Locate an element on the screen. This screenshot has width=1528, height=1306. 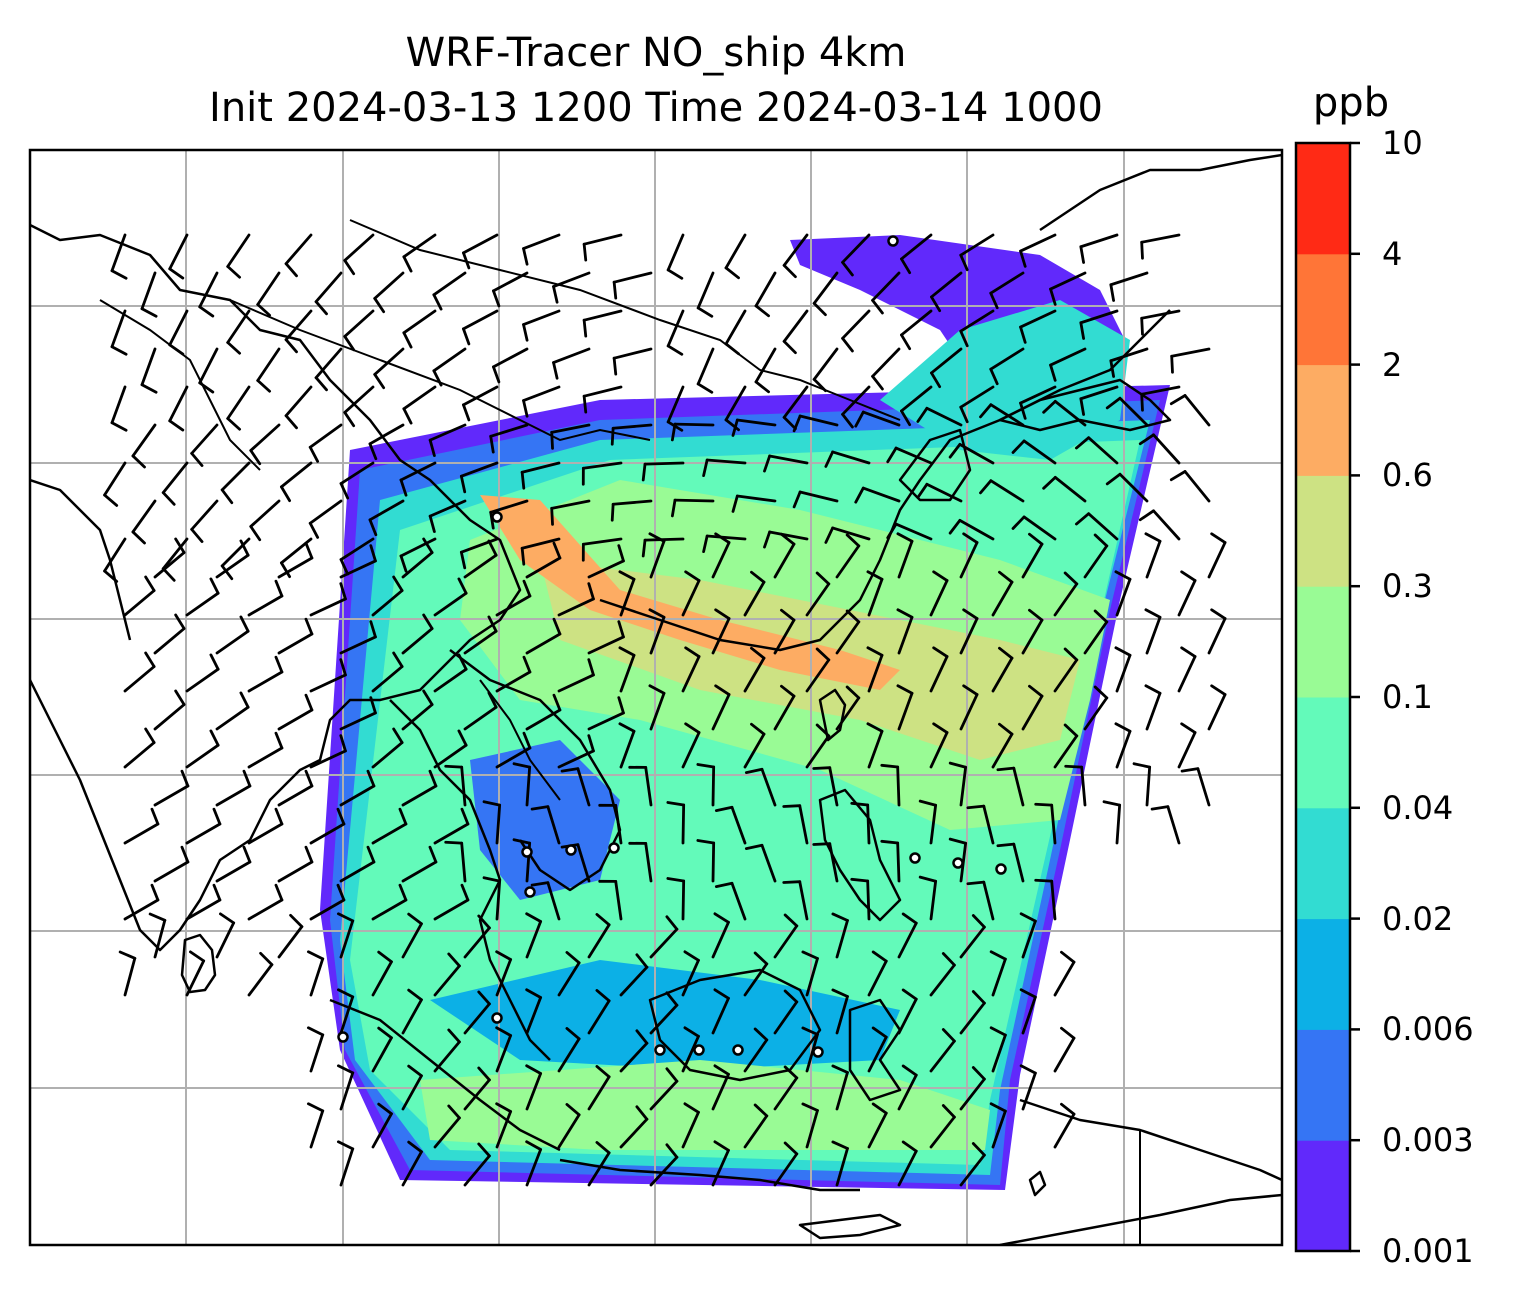
colorbar-tick-label: 0.02 is located at coordinates (1418, 918).